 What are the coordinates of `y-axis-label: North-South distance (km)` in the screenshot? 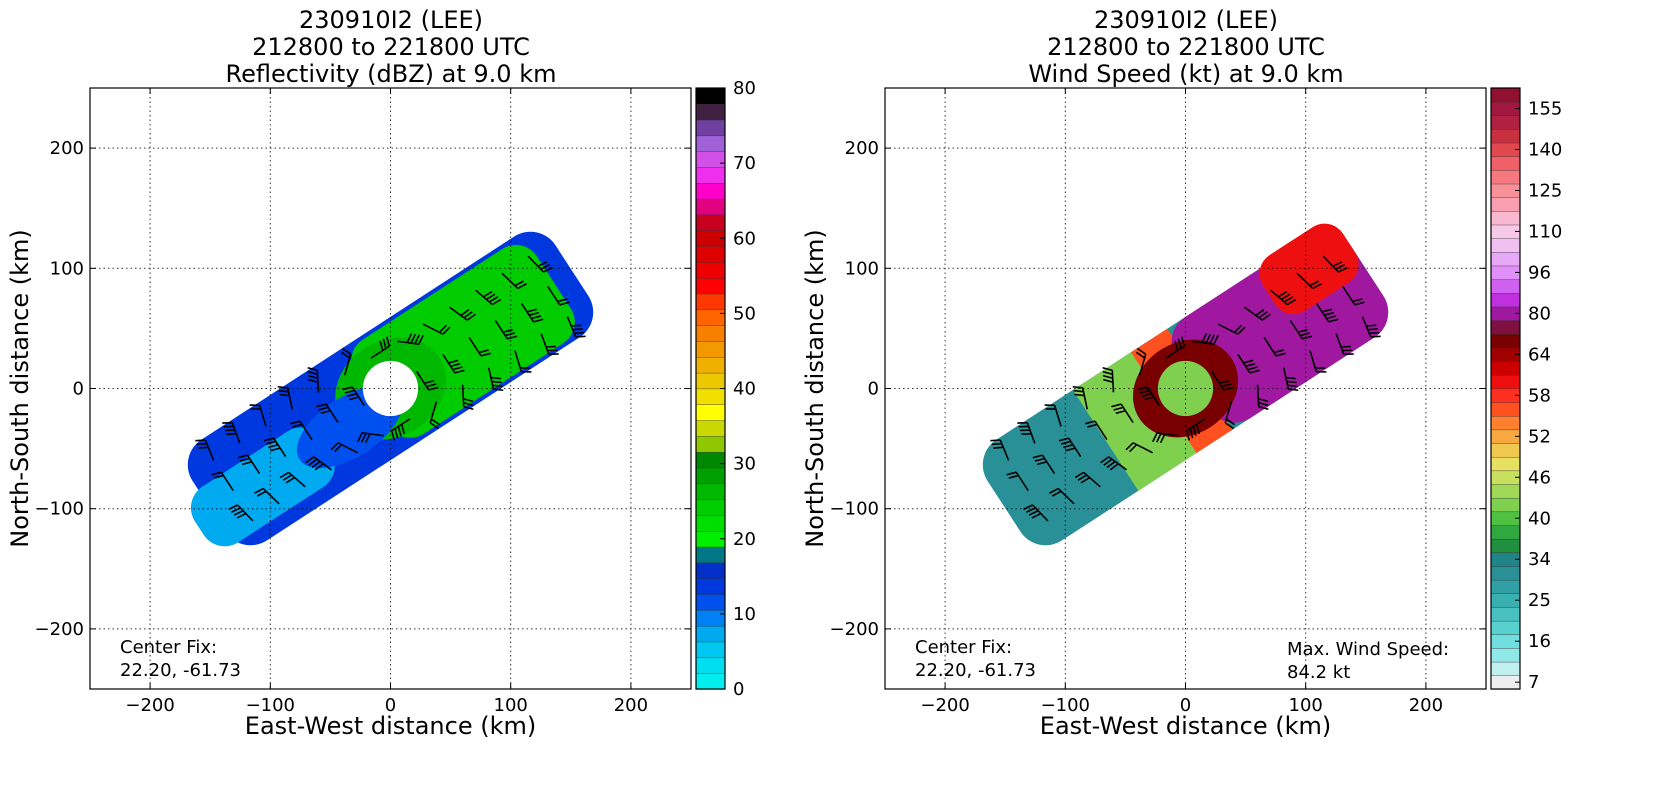 It's located at (20, 388).